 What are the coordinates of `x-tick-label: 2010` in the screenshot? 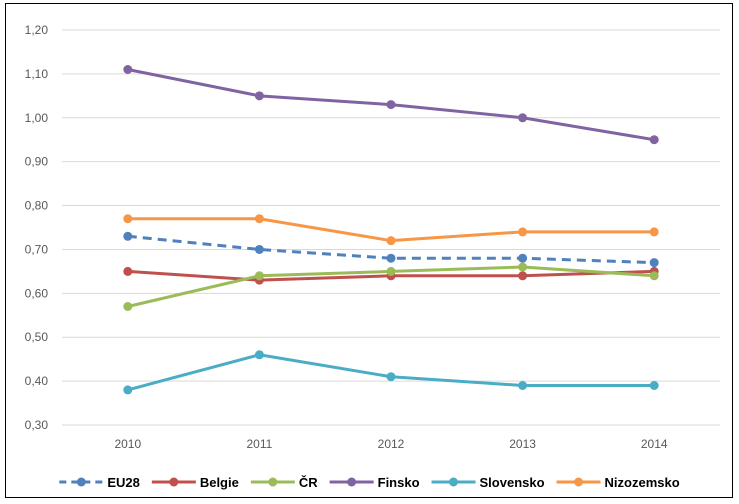 It's located at (127, 444).